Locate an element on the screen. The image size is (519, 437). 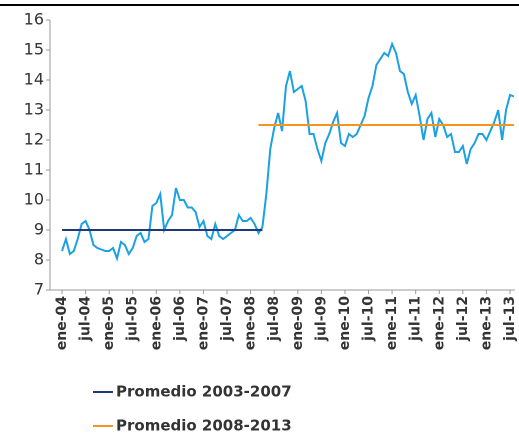
x-tick-label: ene-04 is located at coordinates (62, 323).